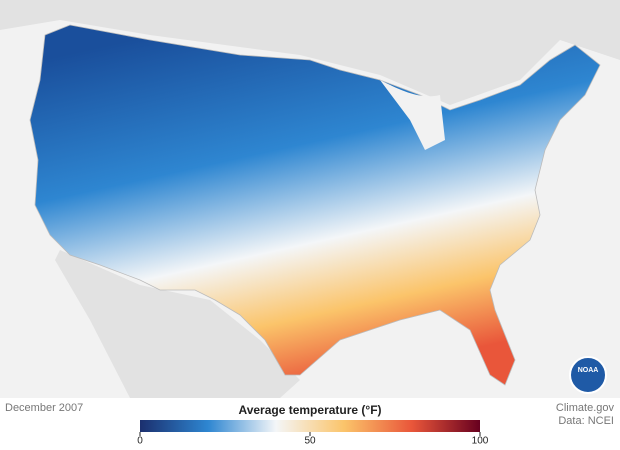  What do you see at coordinates (44, 408) in the screenshot?
I see `date-label: December 2007` at bounding box center [44, 408].